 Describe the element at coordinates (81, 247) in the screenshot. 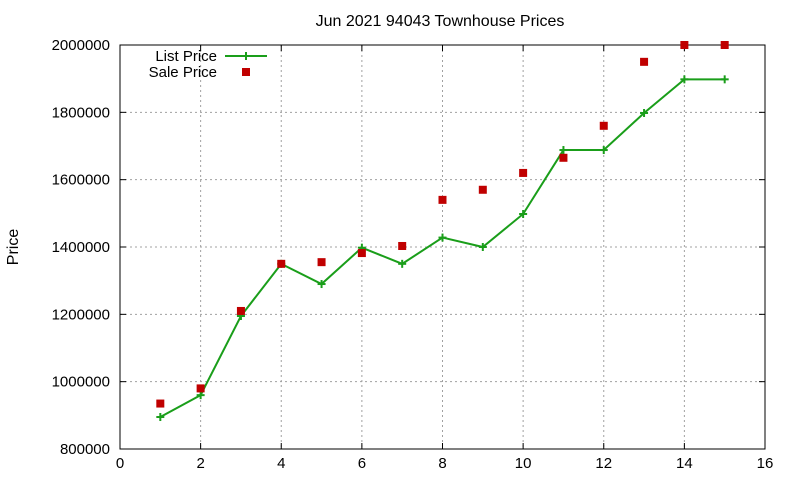

I see `y-tick-label: 1400000` at that location.